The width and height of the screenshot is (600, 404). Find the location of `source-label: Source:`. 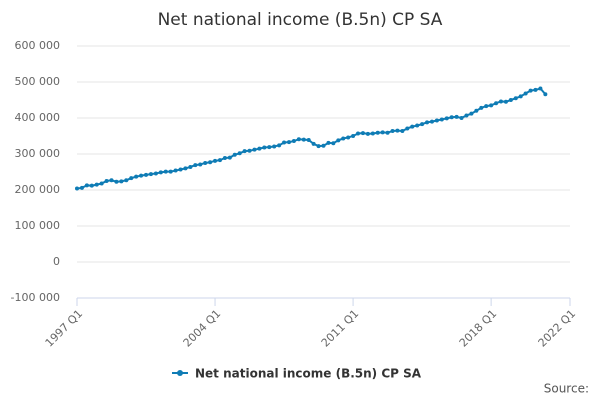

source-label: Source: is located at coordinates (566, 389).